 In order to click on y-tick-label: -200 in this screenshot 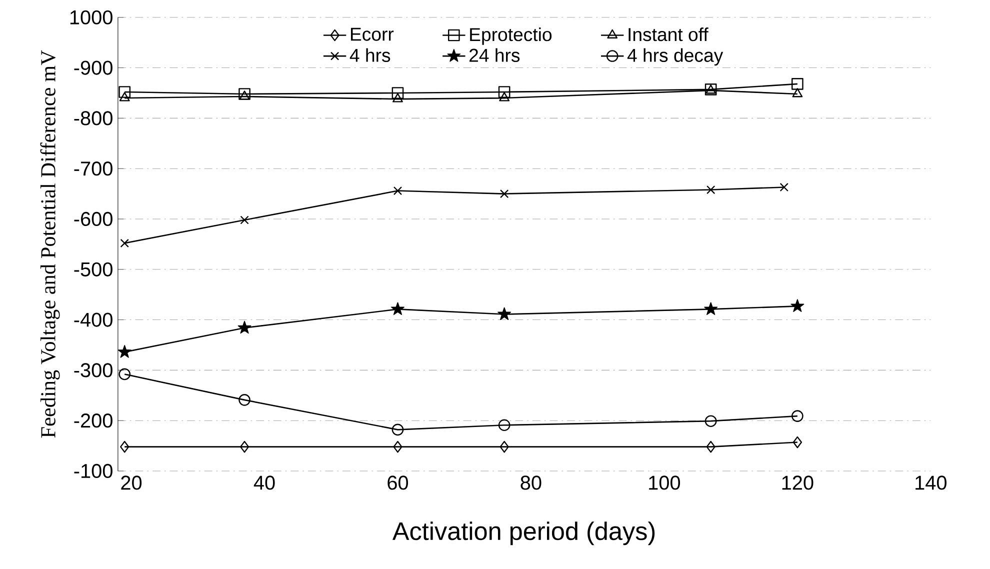, I will do `click(93, 421)`.